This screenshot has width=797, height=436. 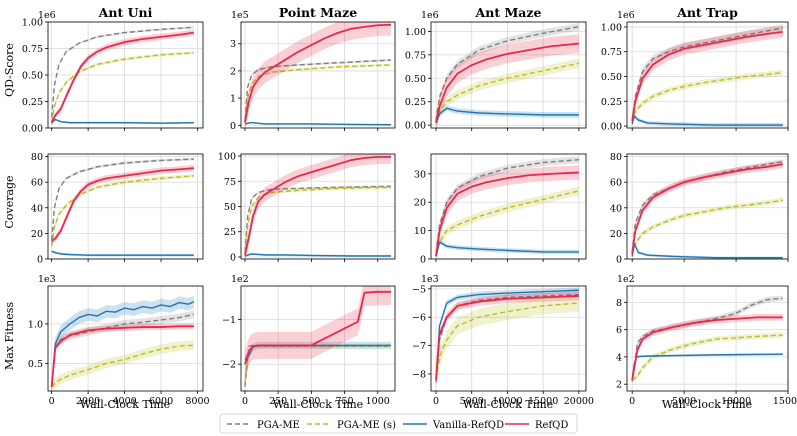 What do you see at coordinates (707, 12) in the screenshot?
I see `subplot-title: Ant Trap` at bounding box center [707, 12].